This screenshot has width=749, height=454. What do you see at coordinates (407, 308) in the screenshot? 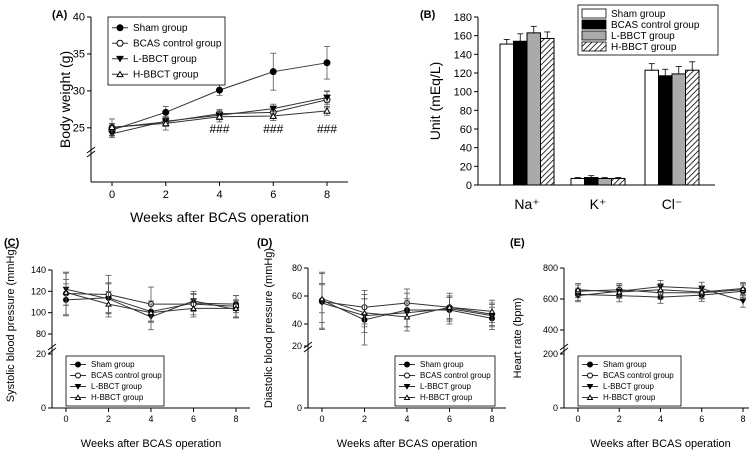
I see `series-h-bbct-group` at bounding box center [407, 308].